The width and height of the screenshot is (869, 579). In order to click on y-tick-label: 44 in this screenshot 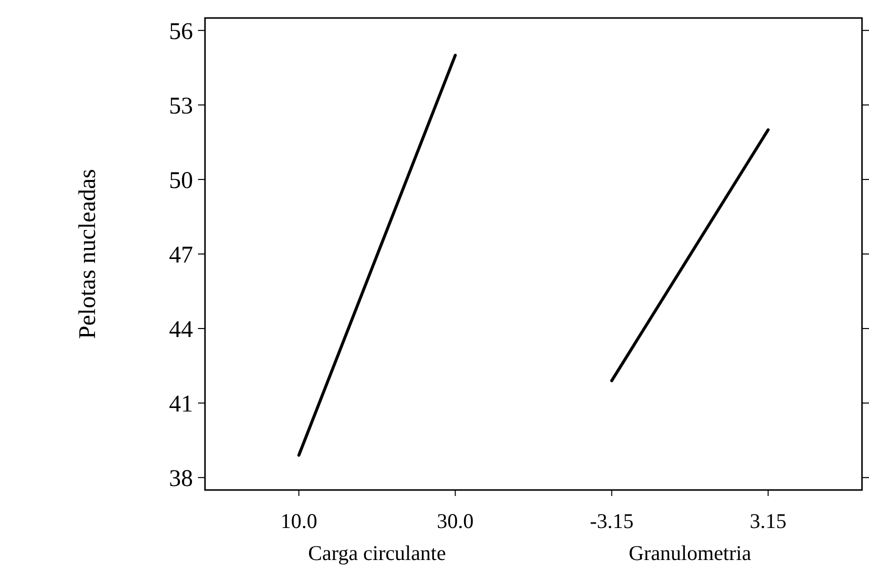, I will do `click(181, 329)`.